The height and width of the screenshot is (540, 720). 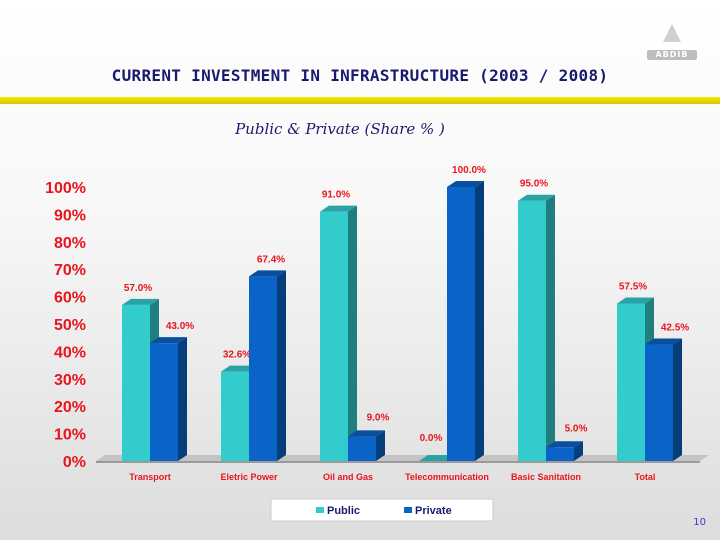 What do you see at coordinates (408, 510) in the screenshot?
I see `legend-swatch-private` at bounding box center [408, 510].